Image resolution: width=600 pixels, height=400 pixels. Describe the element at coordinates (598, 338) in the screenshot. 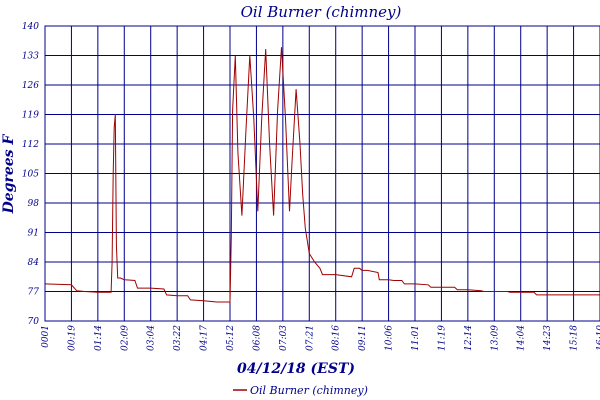

I see `x-tick-label: 16:10` at that location.